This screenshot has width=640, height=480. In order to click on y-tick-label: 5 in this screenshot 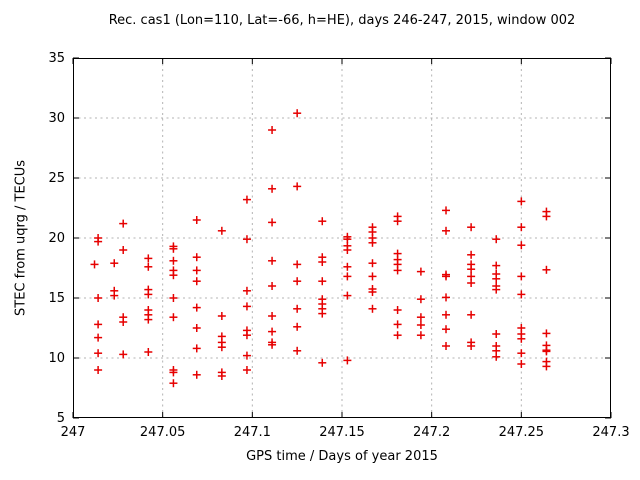, I will do `click(61, 418)`.